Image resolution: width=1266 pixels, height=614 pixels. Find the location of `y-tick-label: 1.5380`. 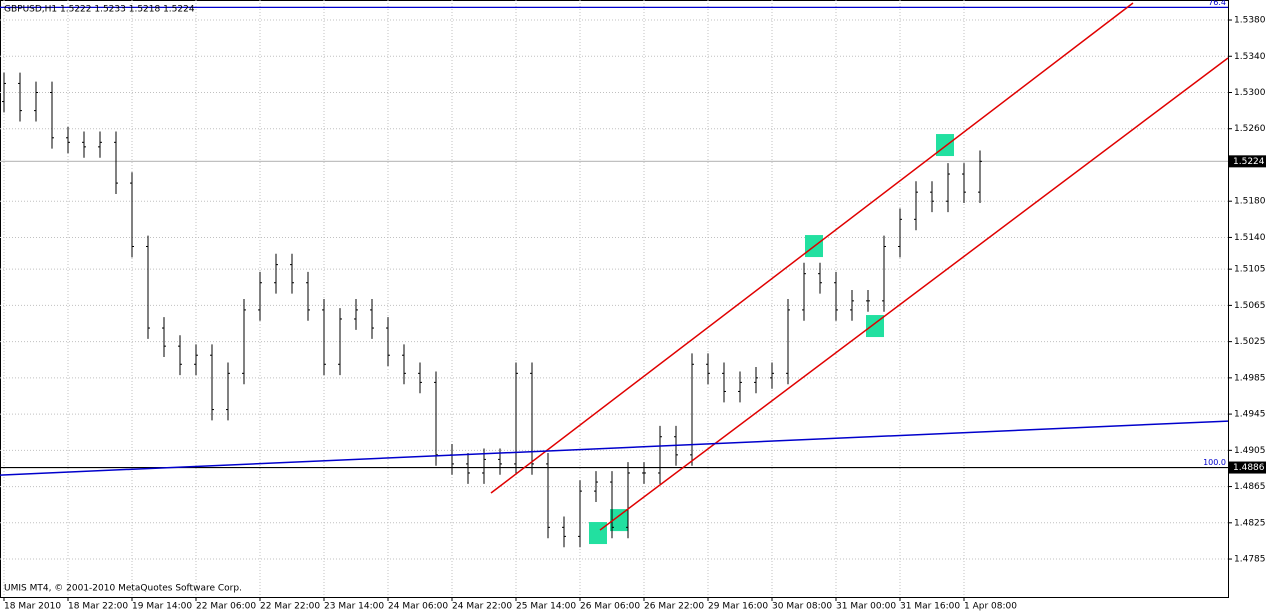

y-tick-label: 1.5380 is located at coordinates (1250, 21).